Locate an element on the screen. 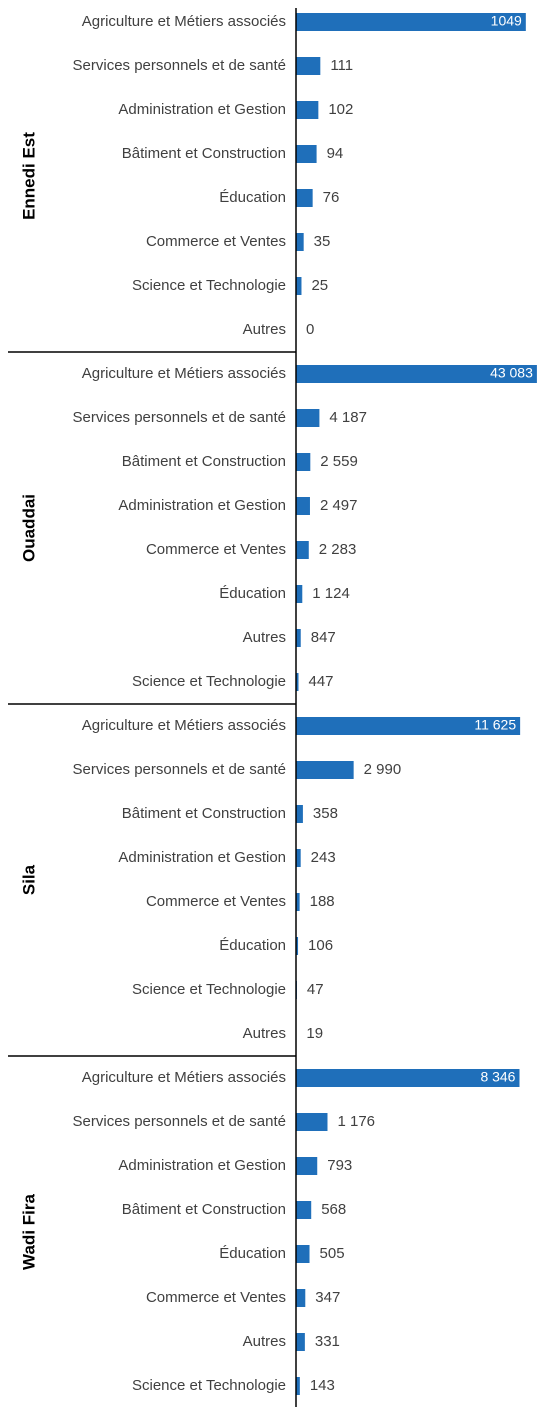 The width and height of the screenshot is (537, 1407). value-label: 94 is located at coordinates (335, 153).